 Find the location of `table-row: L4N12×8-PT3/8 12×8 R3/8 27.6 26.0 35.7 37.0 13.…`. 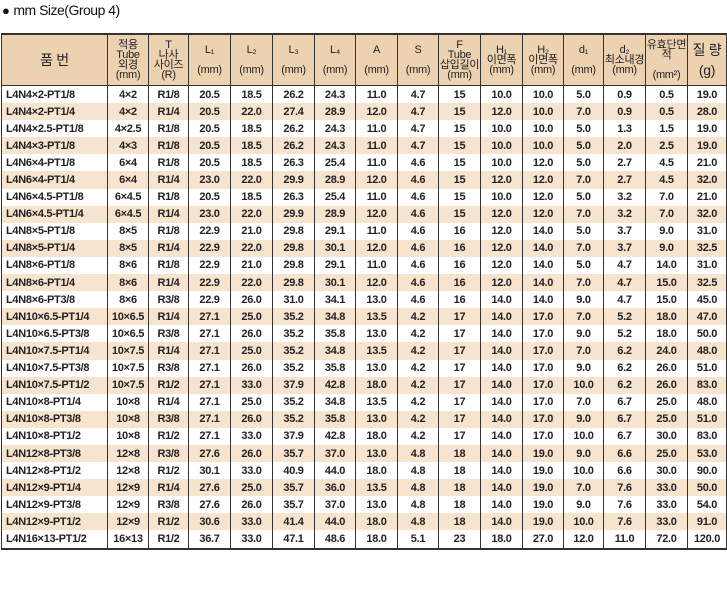

table-row: L4N12×8-PT3/8 12×8 R3/8 27.6 26.0 35.7 37.0 13.… is located at coordinates (364, 453).